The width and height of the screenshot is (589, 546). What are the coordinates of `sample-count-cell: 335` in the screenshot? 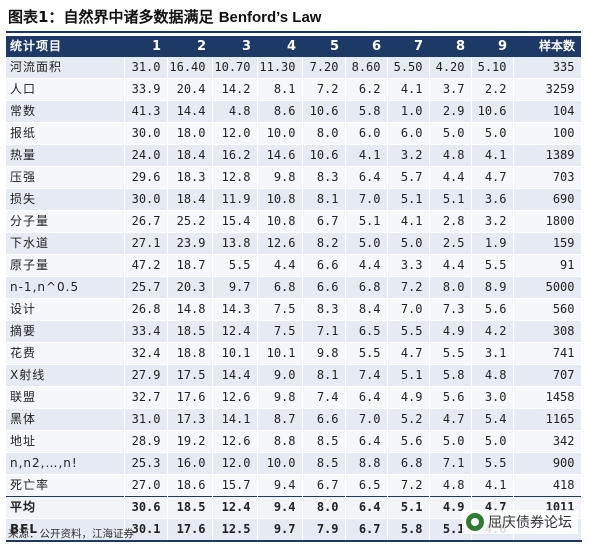 It's located at (547, 68).